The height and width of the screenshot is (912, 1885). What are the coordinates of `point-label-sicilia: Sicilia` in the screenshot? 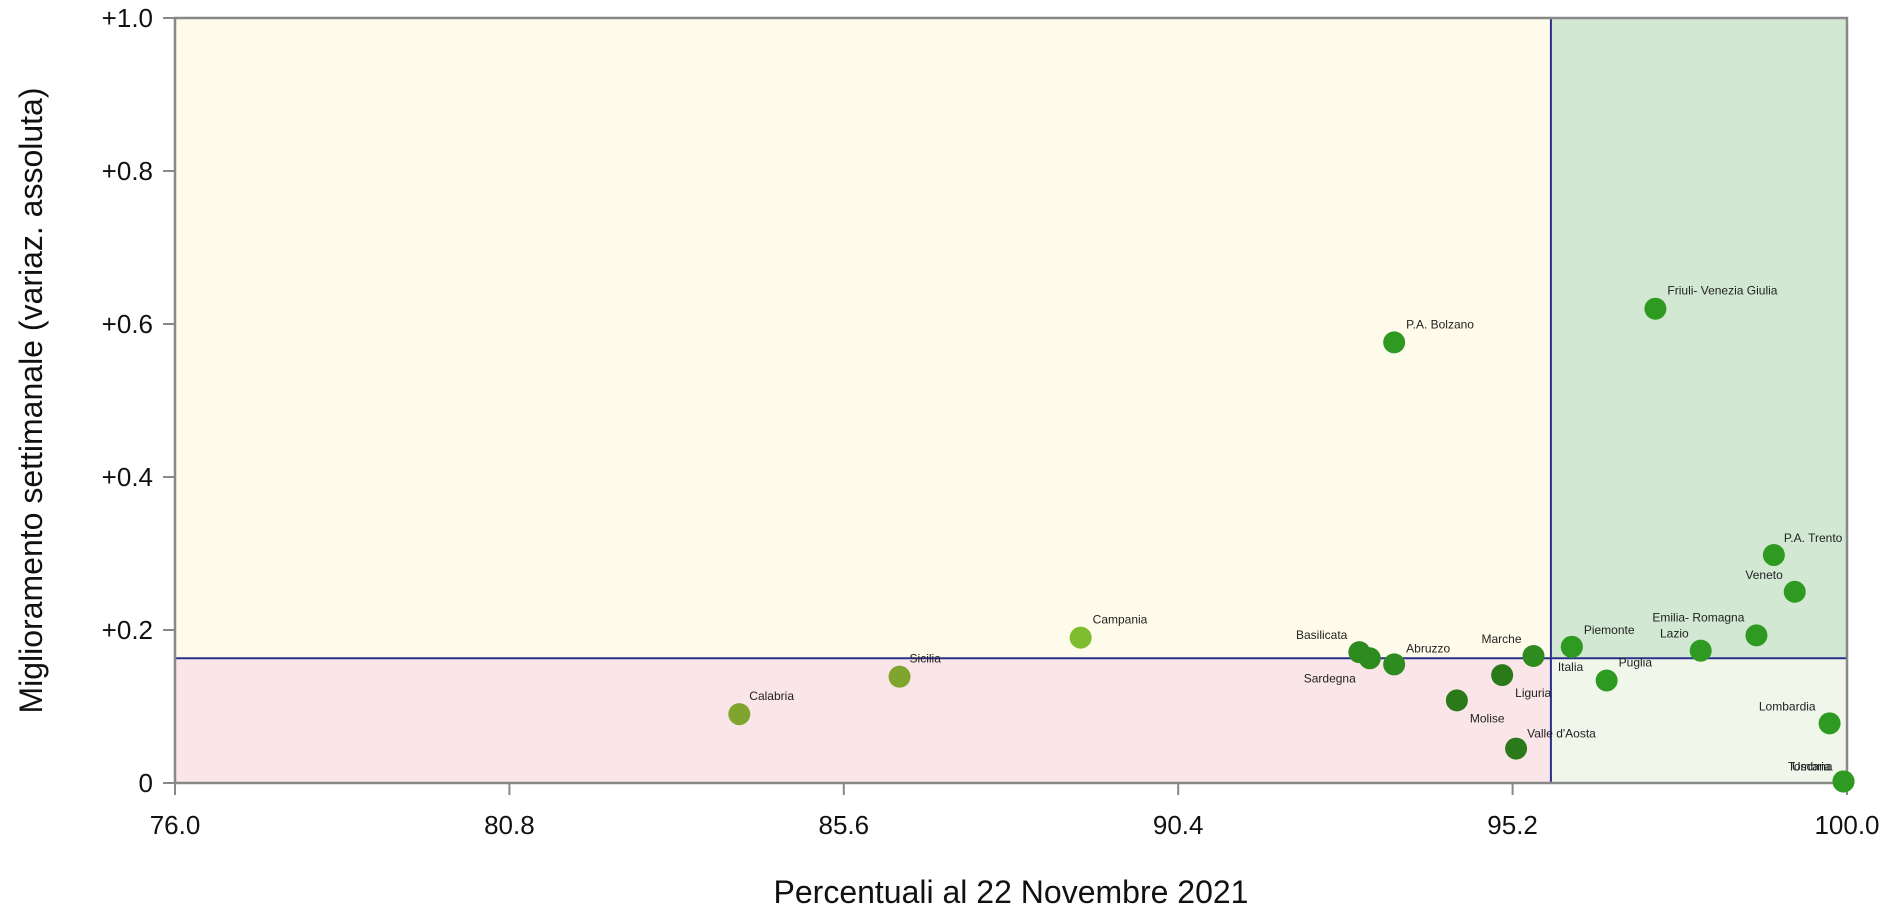 It's located at (926, 659).